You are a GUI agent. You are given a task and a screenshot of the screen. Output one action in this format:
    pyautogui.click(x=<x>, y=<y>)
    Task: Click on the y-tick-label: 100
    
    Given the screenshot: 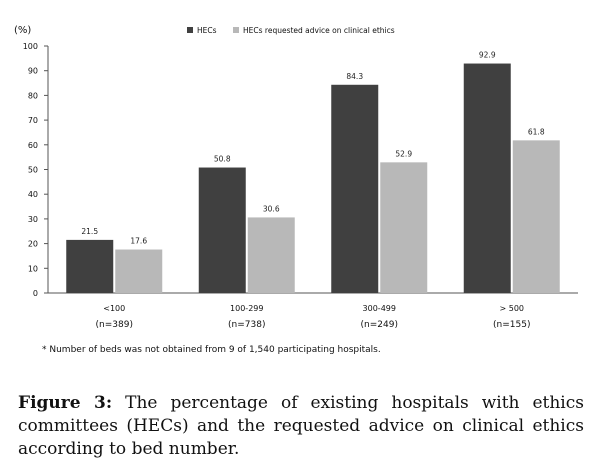 What is the action you would take?
    pyautogui.click(x=30, y=46)
    